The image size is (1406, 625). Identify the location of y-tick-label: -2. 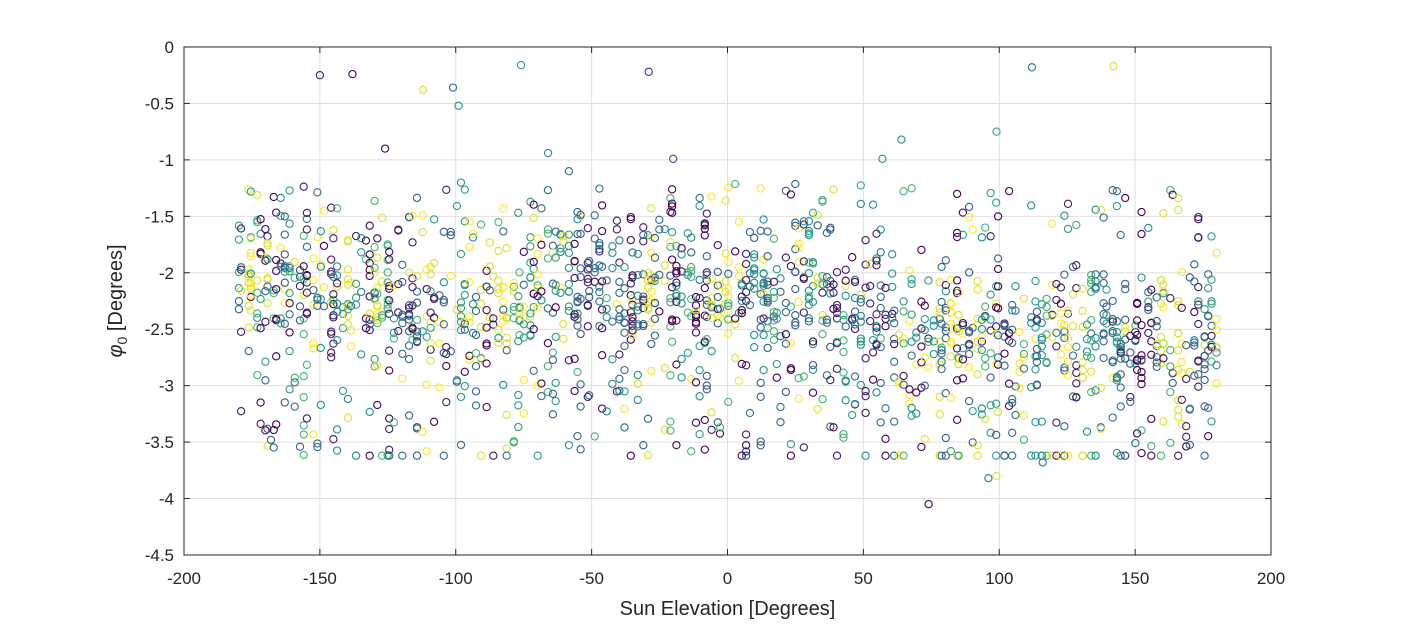
(166, 273).